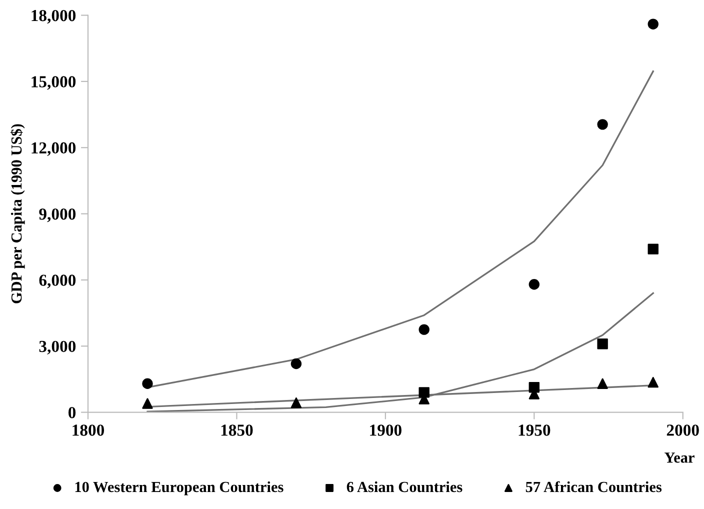  I want to click on x-axis-title: Year, so click(679, 457).